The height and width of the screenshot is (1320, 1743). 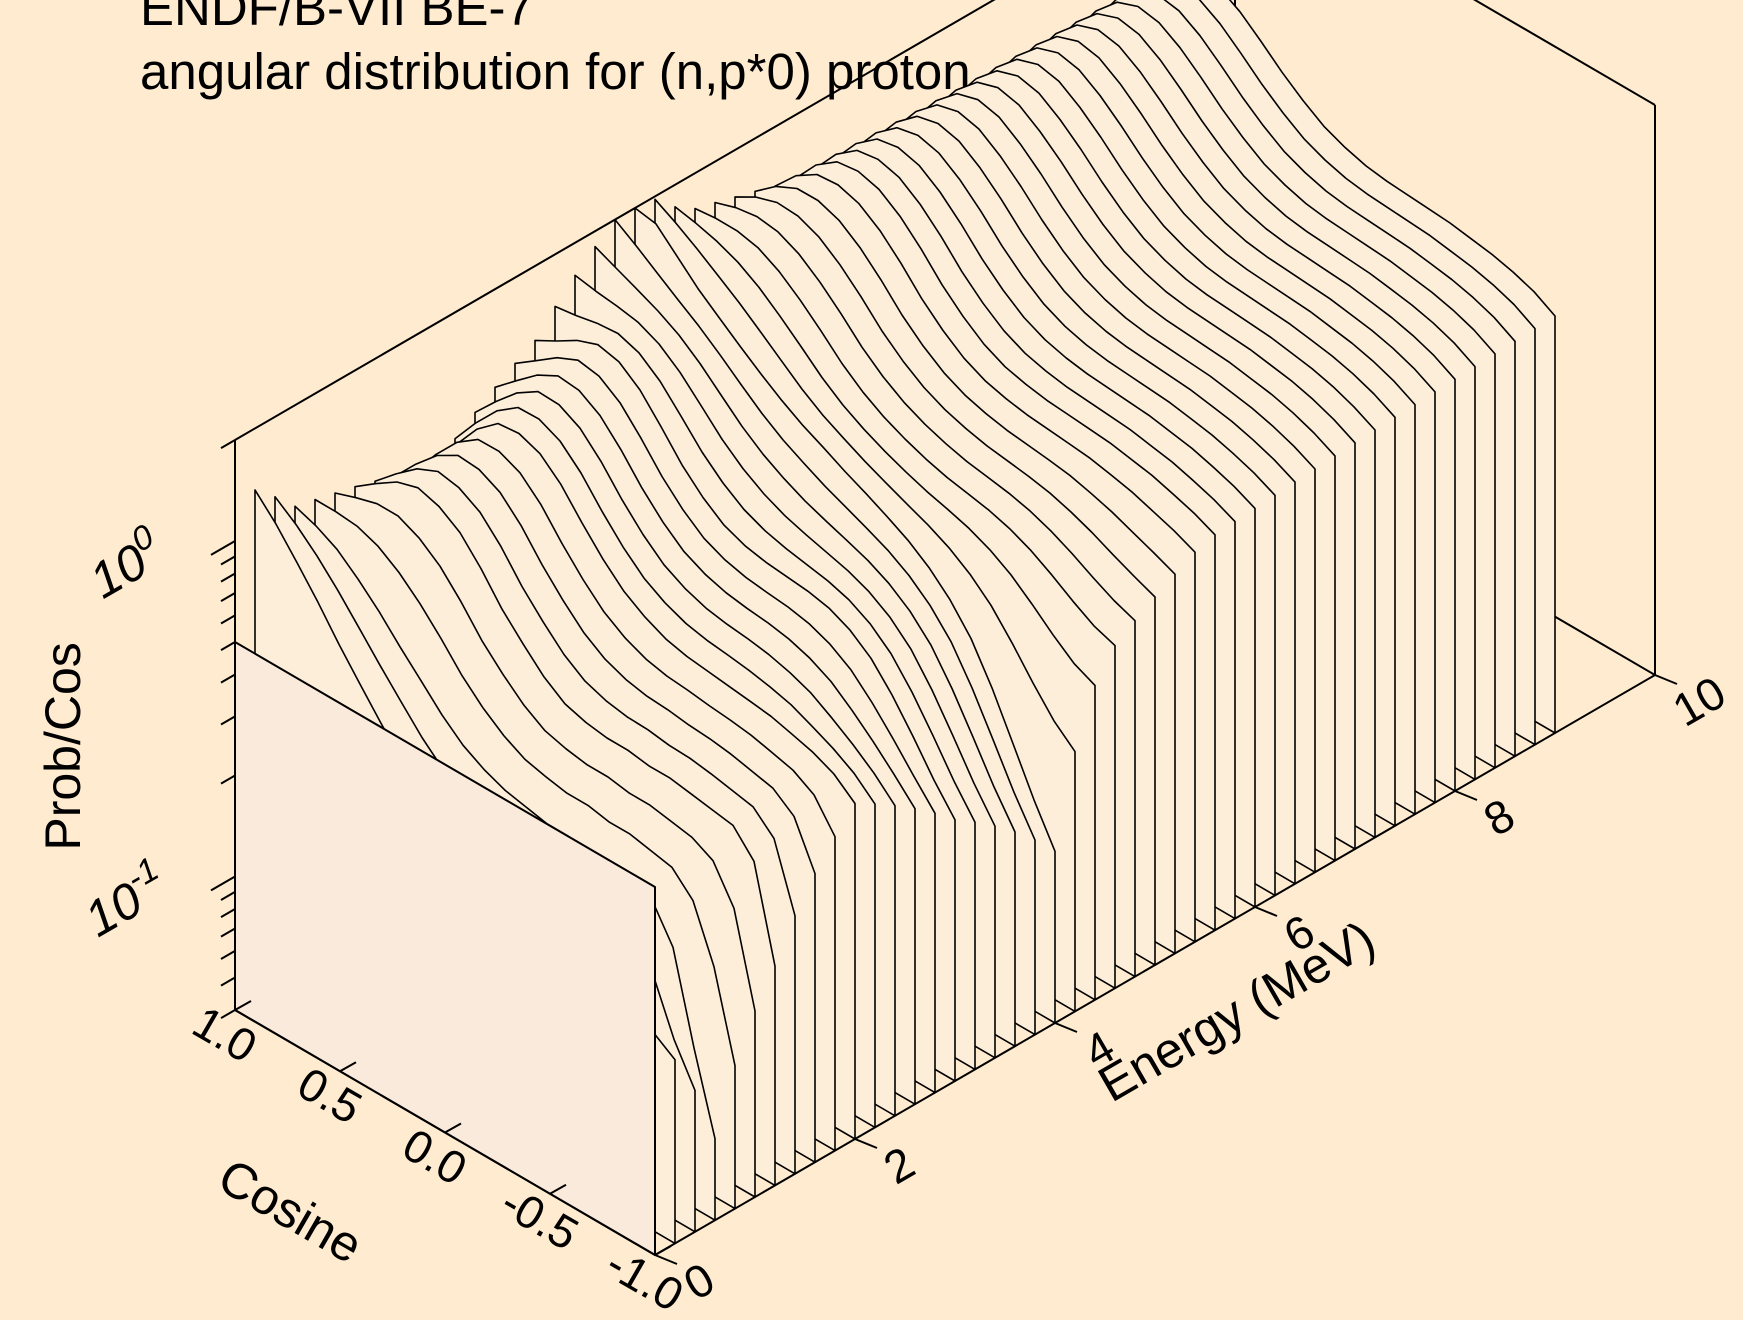 I want to click on prob-tick-label: 10⁰, so click(x=125, y=563).